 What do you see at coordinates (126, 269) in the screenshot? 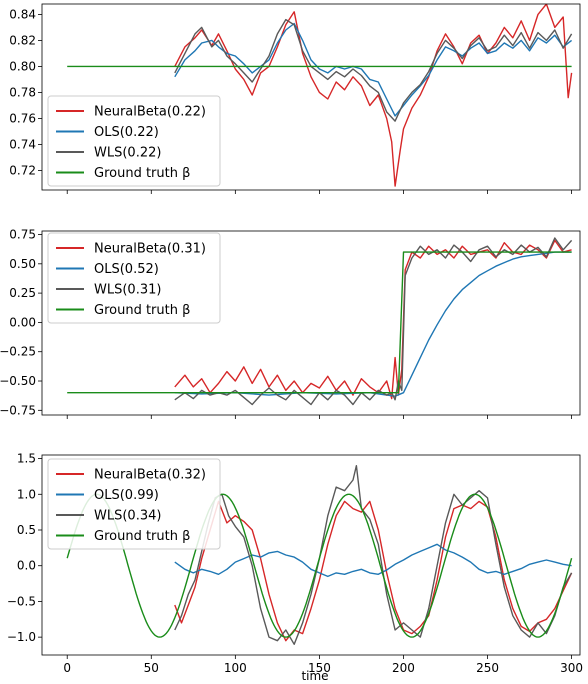
I see `legend-label-ols: OLS(0.52)` at bounding box center [126, 269].